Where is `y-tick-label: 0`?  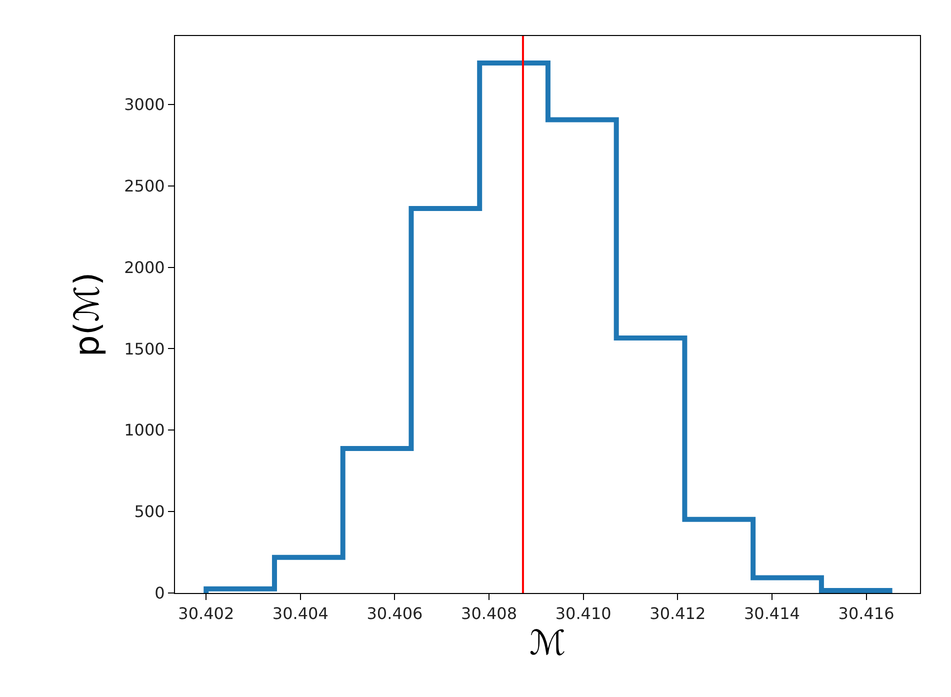 y-tick-label: 0 is located at coordinates (159, 593).